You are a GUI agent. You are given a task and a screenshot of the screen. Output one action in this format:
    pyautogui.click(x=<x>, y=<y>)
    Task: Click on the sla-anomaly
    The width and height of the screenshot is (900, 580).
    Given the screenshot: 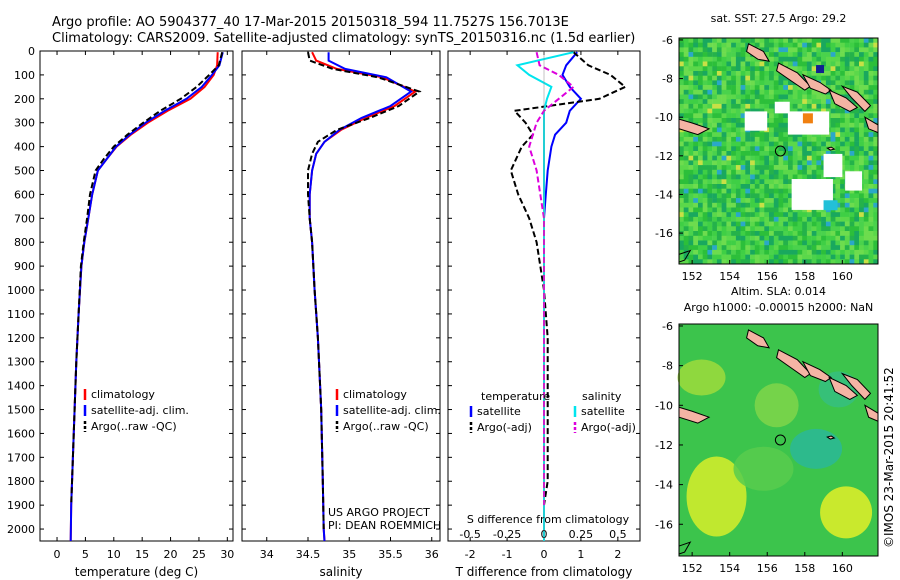 What is the action you would take?
    pyautogui.click(x=846, y=512)
    